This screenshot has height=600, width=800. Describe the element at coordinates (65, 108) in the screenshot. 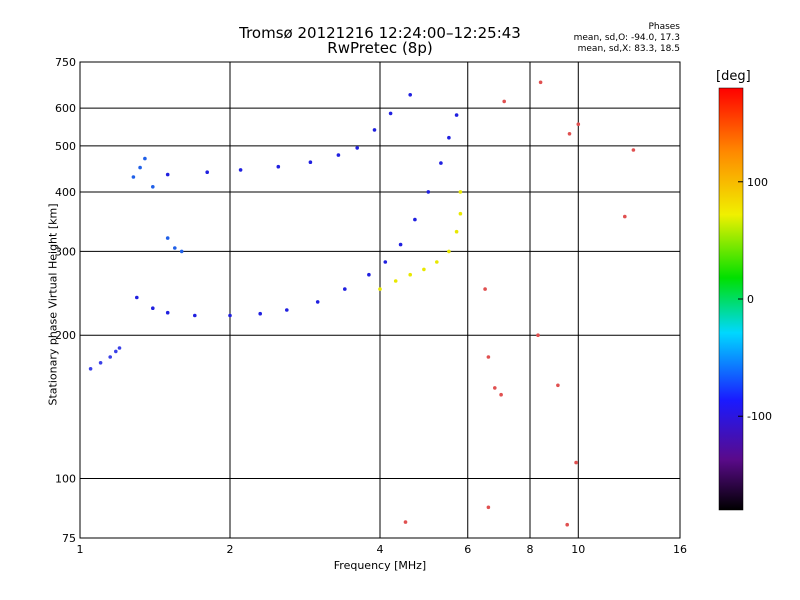

I see `y-tick-label: 600` at that location.